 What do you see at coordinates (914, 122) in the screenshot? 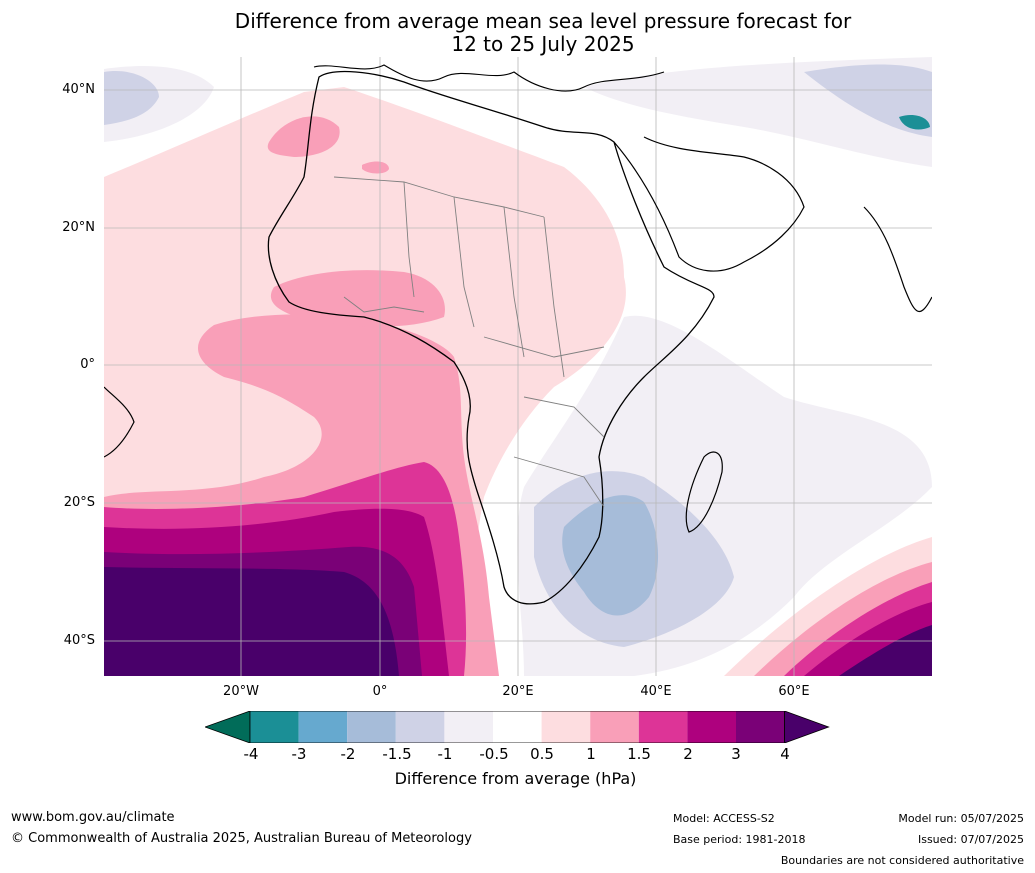
I see `anomaly-minus-3-himalaya` at bounding box center [914, 122].